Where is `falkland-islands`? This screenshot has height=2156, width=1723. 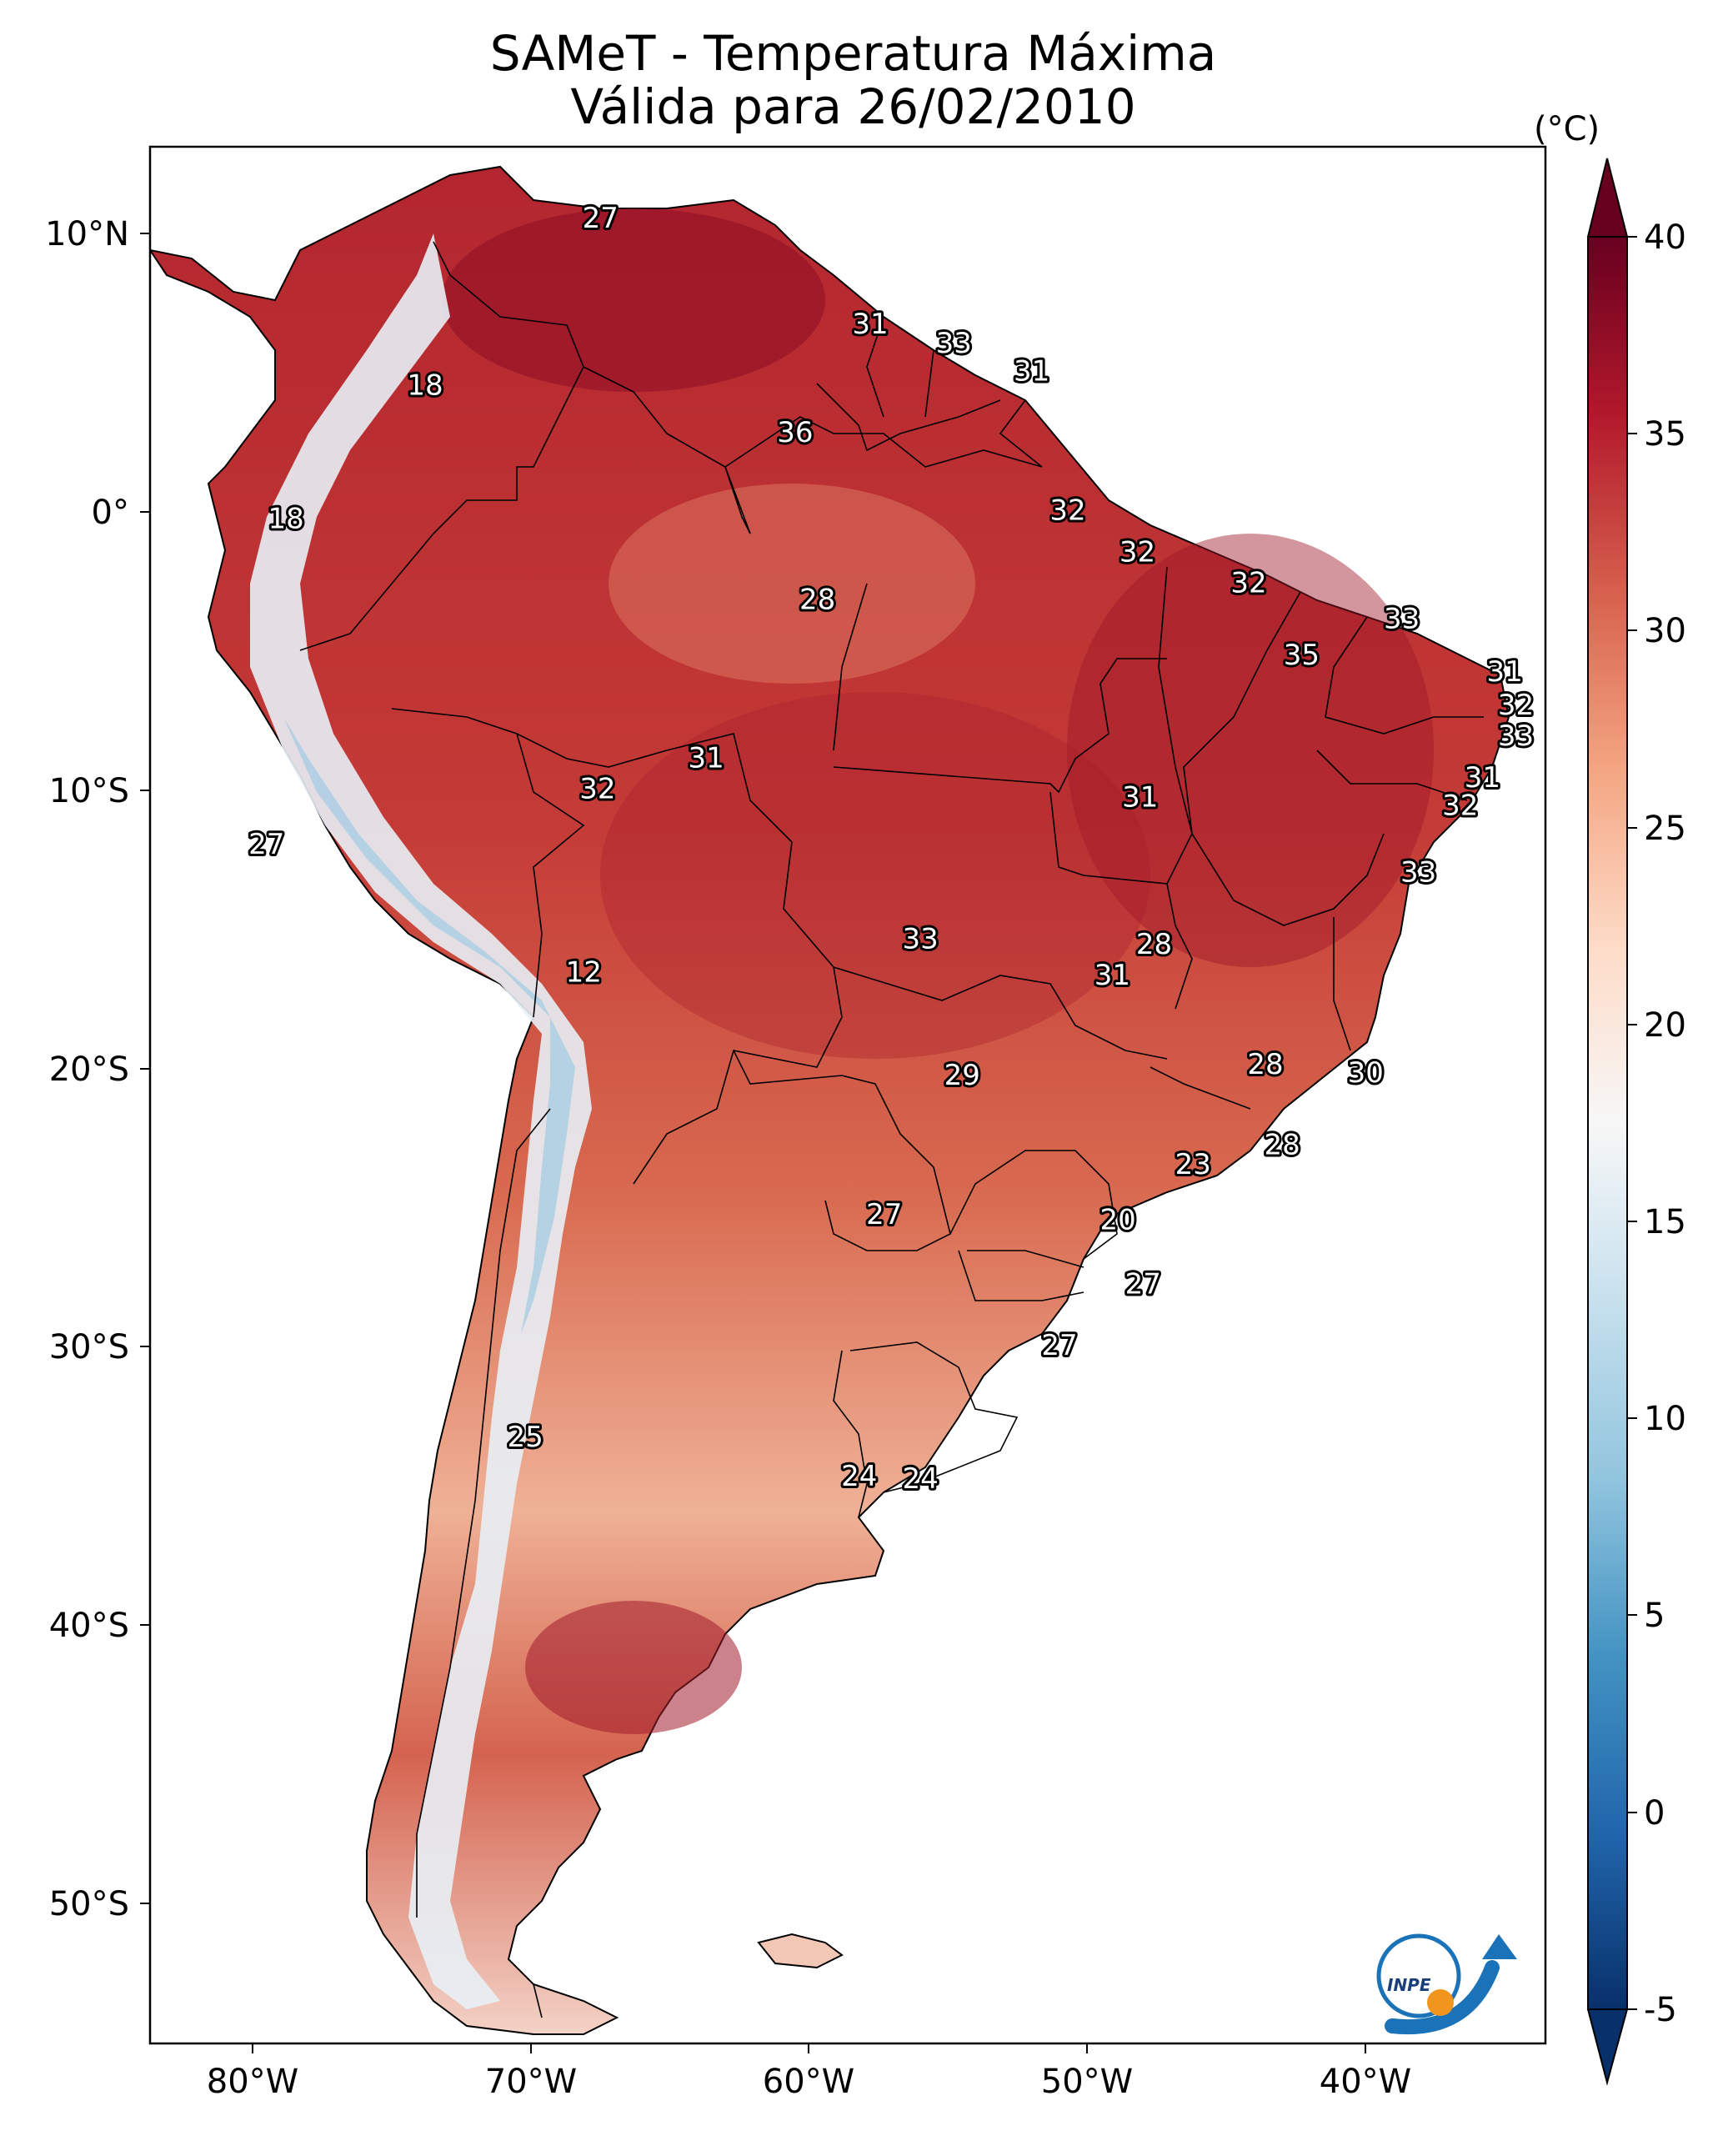 falkland-islands is located at coordinates (800, 1951).